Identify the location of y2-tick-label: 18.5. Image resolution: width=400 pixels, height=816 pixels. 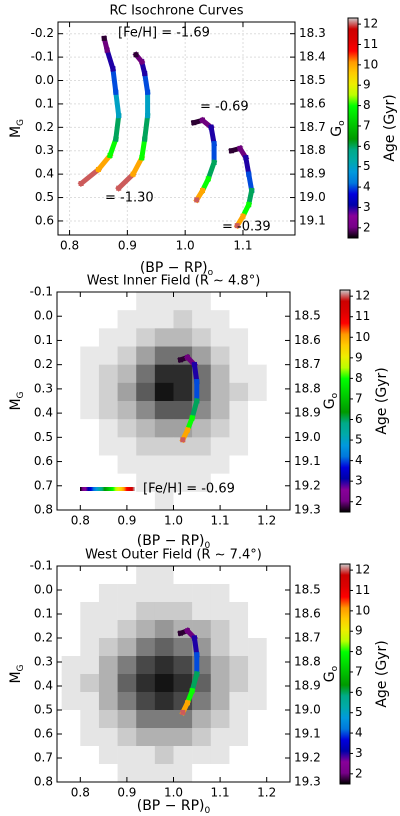
(307, 590).